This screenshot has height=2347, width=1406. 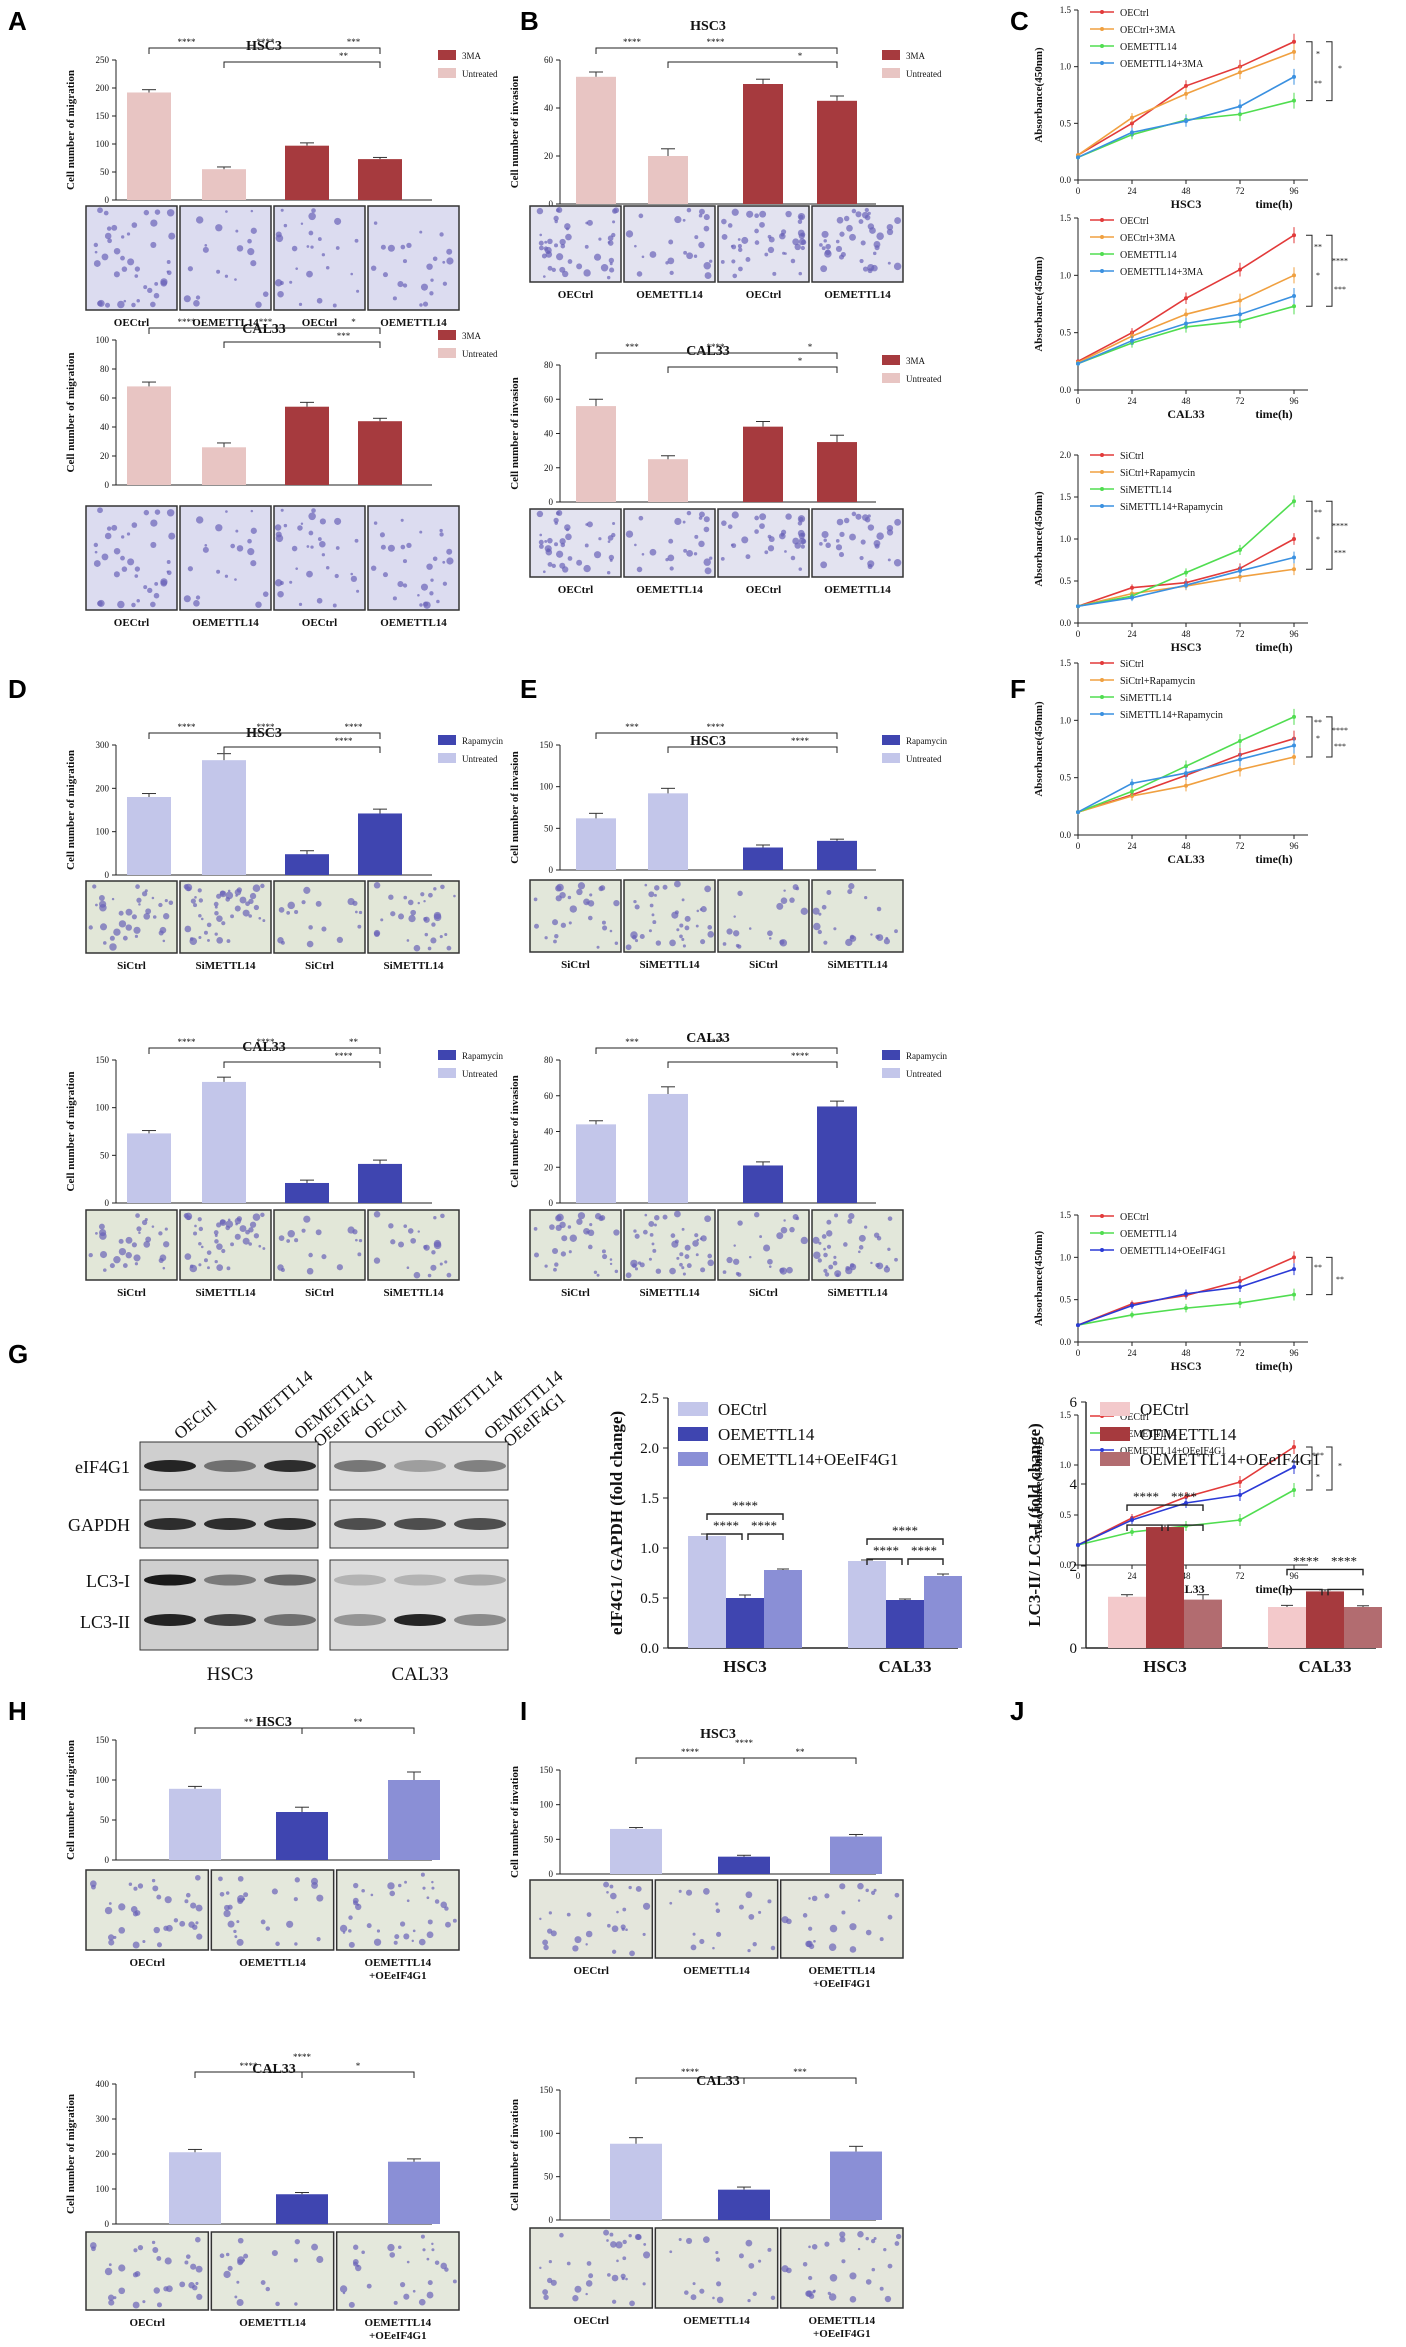 What do you see at coordinates (1273, 1366) in the screenshot?
I see `x-unit-label: time(h)` at bounding box center [1273, 1366].